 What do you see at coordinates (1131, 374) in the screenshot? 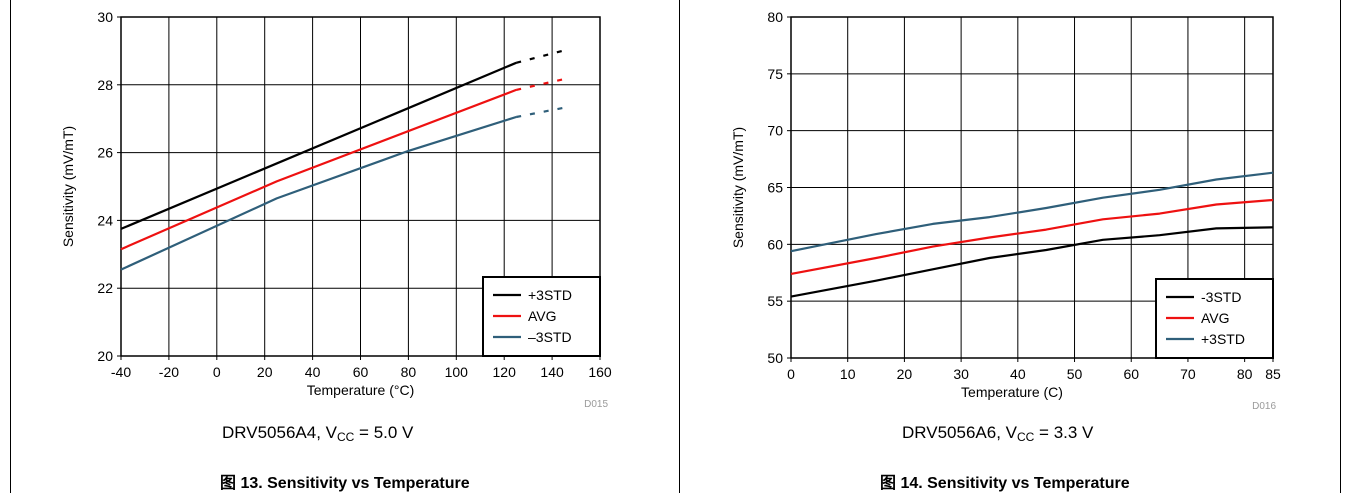
I see `chart-1-xtick-label: 60` at bounding box center [1131, 374].